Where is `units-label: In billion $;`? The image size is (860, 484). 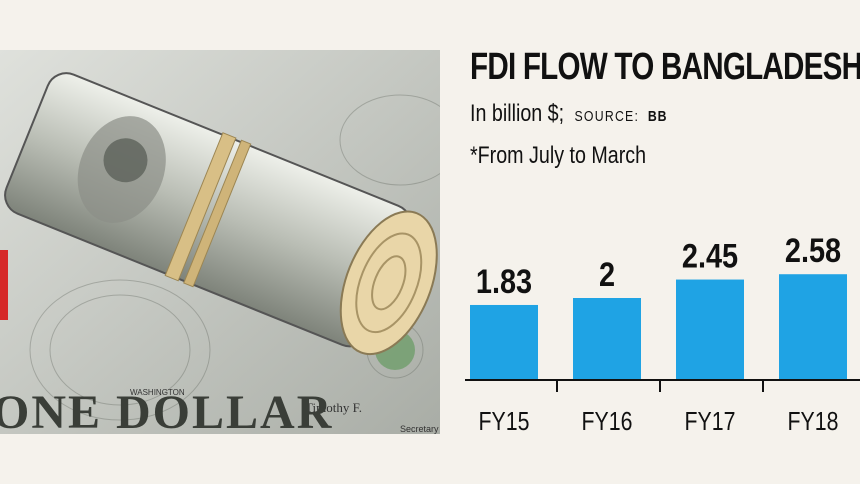 units-label: In billion $; is located at coordinates (517, 113).